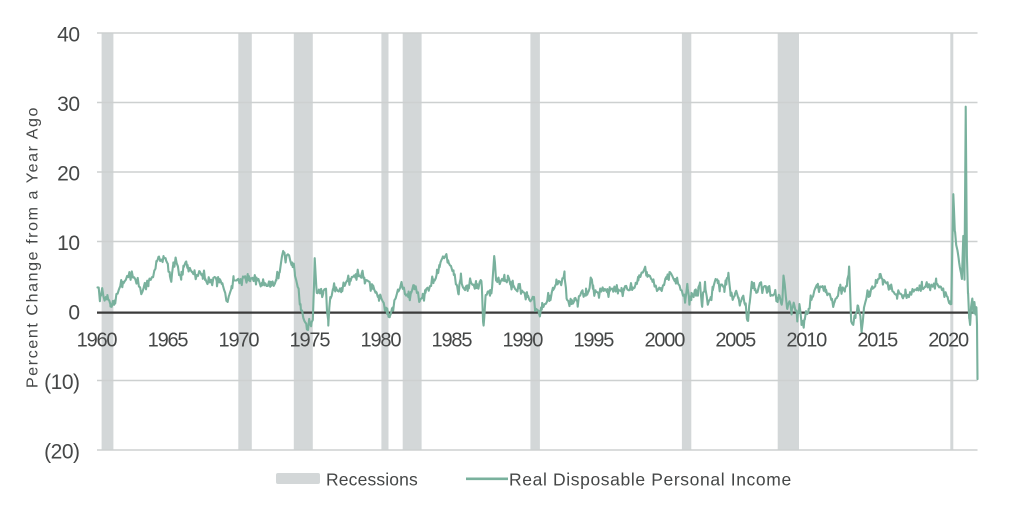 This screenshot has height=520, width=1024. I want to click on svg-text: 2005, so click(735, 341).